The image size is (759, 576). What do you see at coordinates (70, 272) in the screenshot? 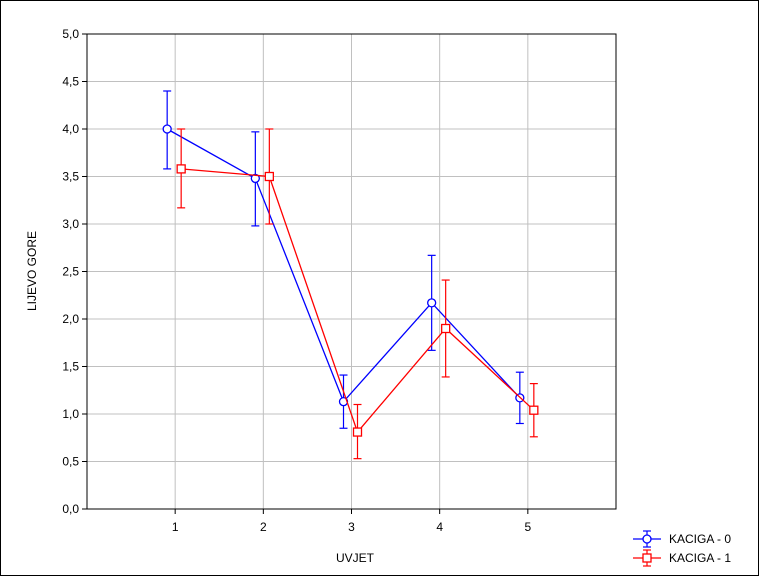
I see `y-tick-label: 2,5` at bounding box center [70, 272].